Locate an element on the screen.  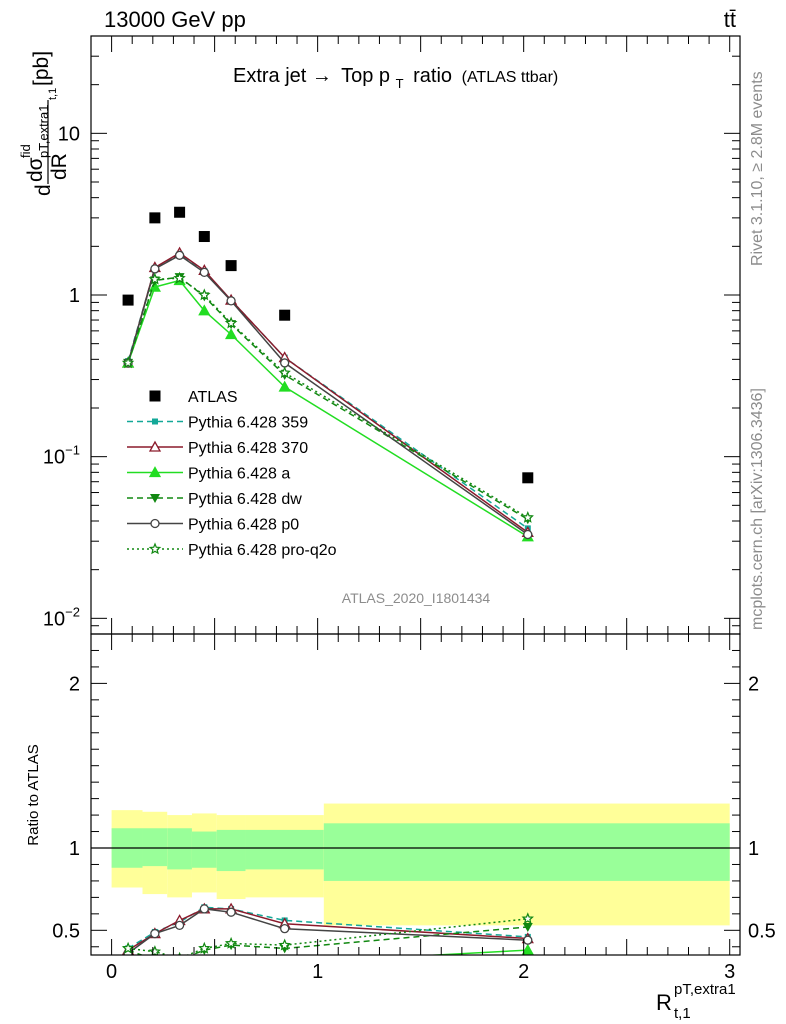
ytick-label-base: 1 is located at coordinates (74, 296).